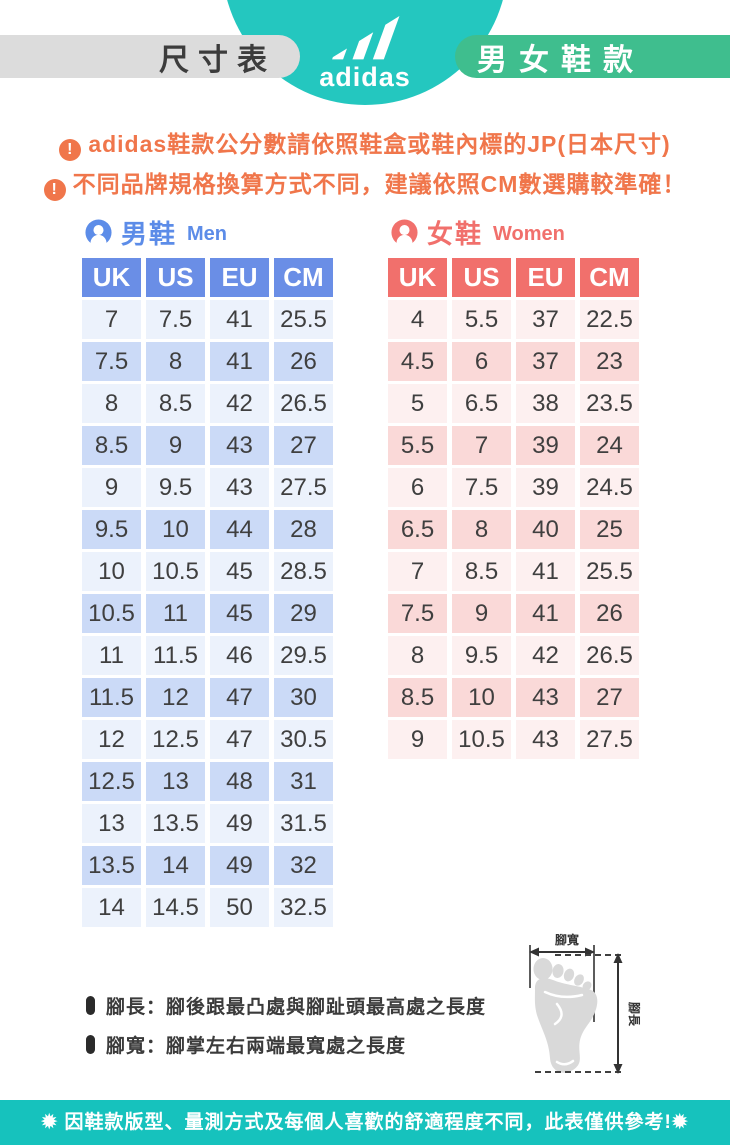  What do you see at coordinates (303, 697) in the screenshot?
I see `size-cell: 30` at bounding box center [303, 697].